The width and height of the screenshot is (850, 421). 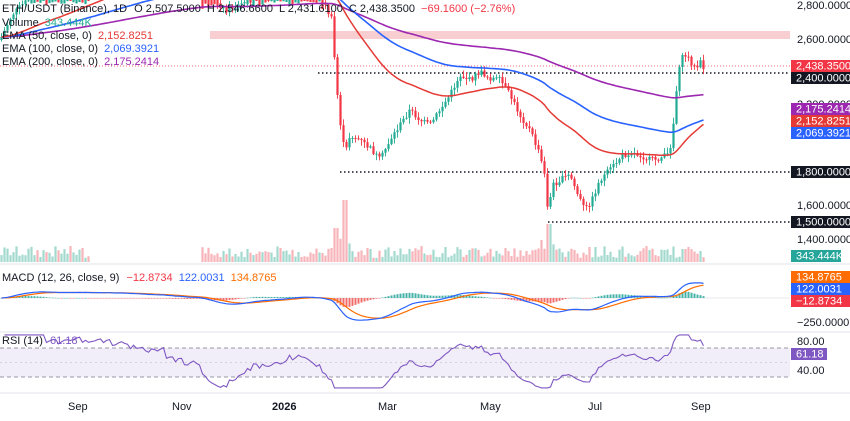 I want to click on level-1500-tag: 1,500.0000, so click(x=823, y=223).